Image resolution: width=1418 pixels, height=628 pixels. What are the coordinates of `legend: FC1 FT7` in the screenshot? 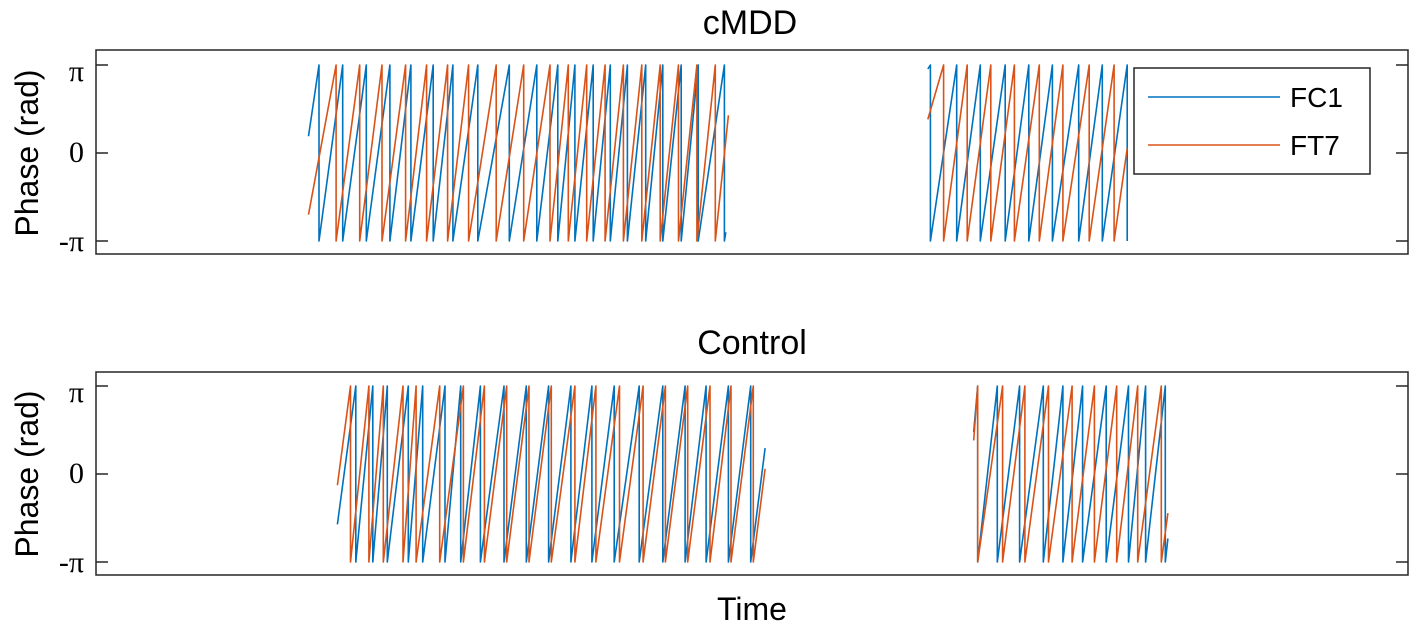 It's located at (1252, 121).